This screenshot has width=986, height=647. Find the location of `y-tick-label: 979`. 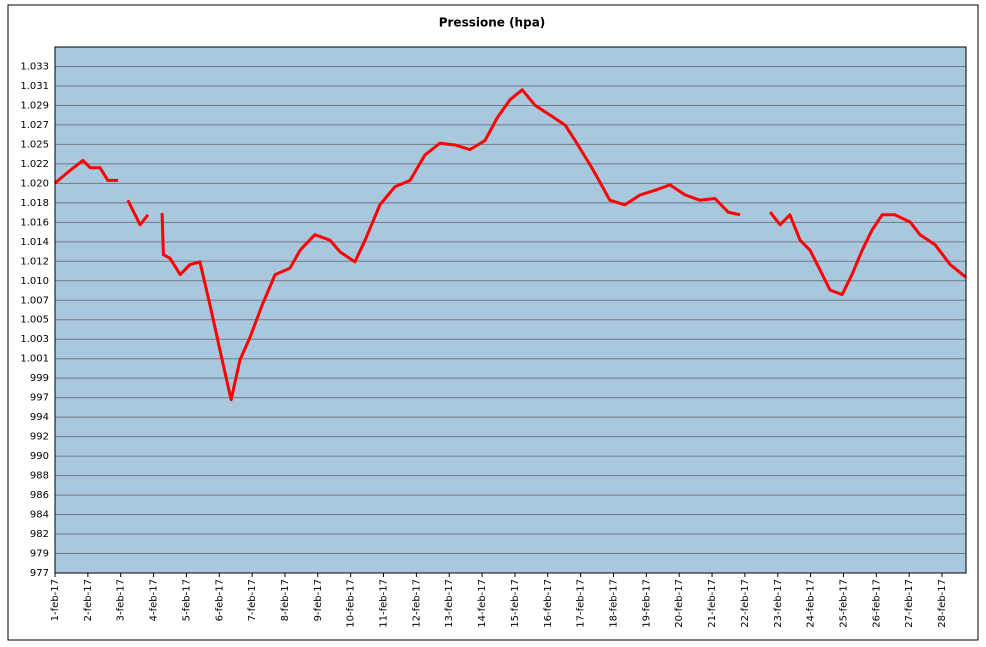

y-tick-label: 979 is located at coordinates (39, 554).